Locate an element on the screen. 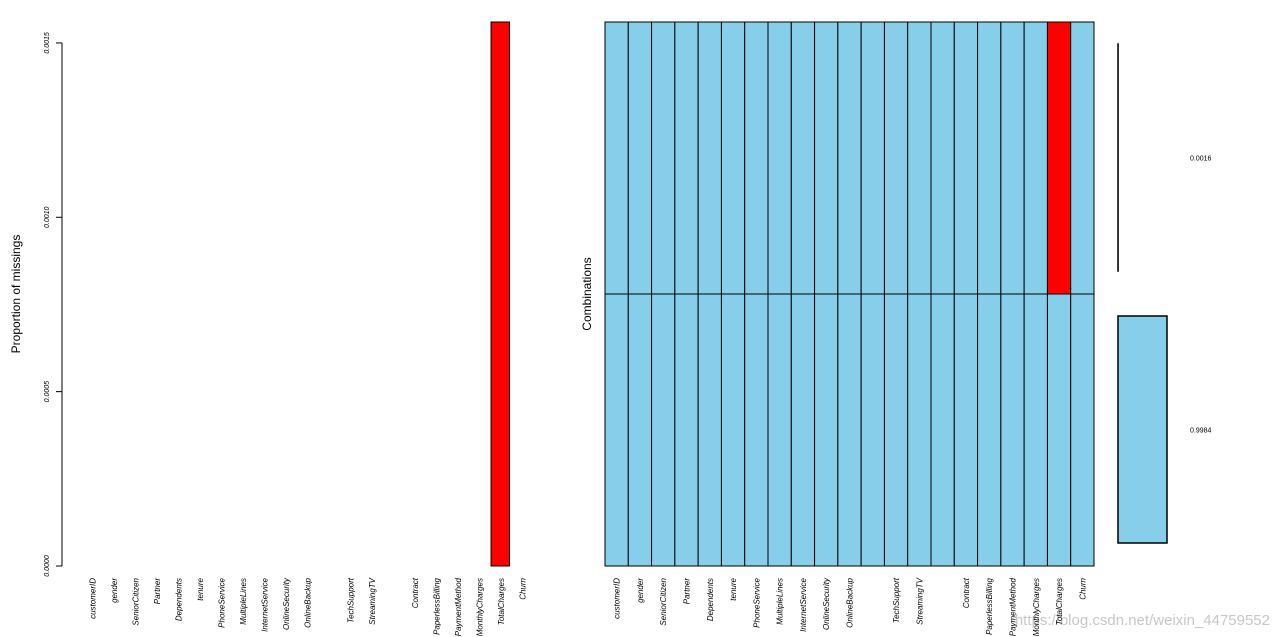 Image resolution: width=1280 pixels, height=637 pixels. y-axis-label: Proportion of missings is located at coordinates (16, 294).